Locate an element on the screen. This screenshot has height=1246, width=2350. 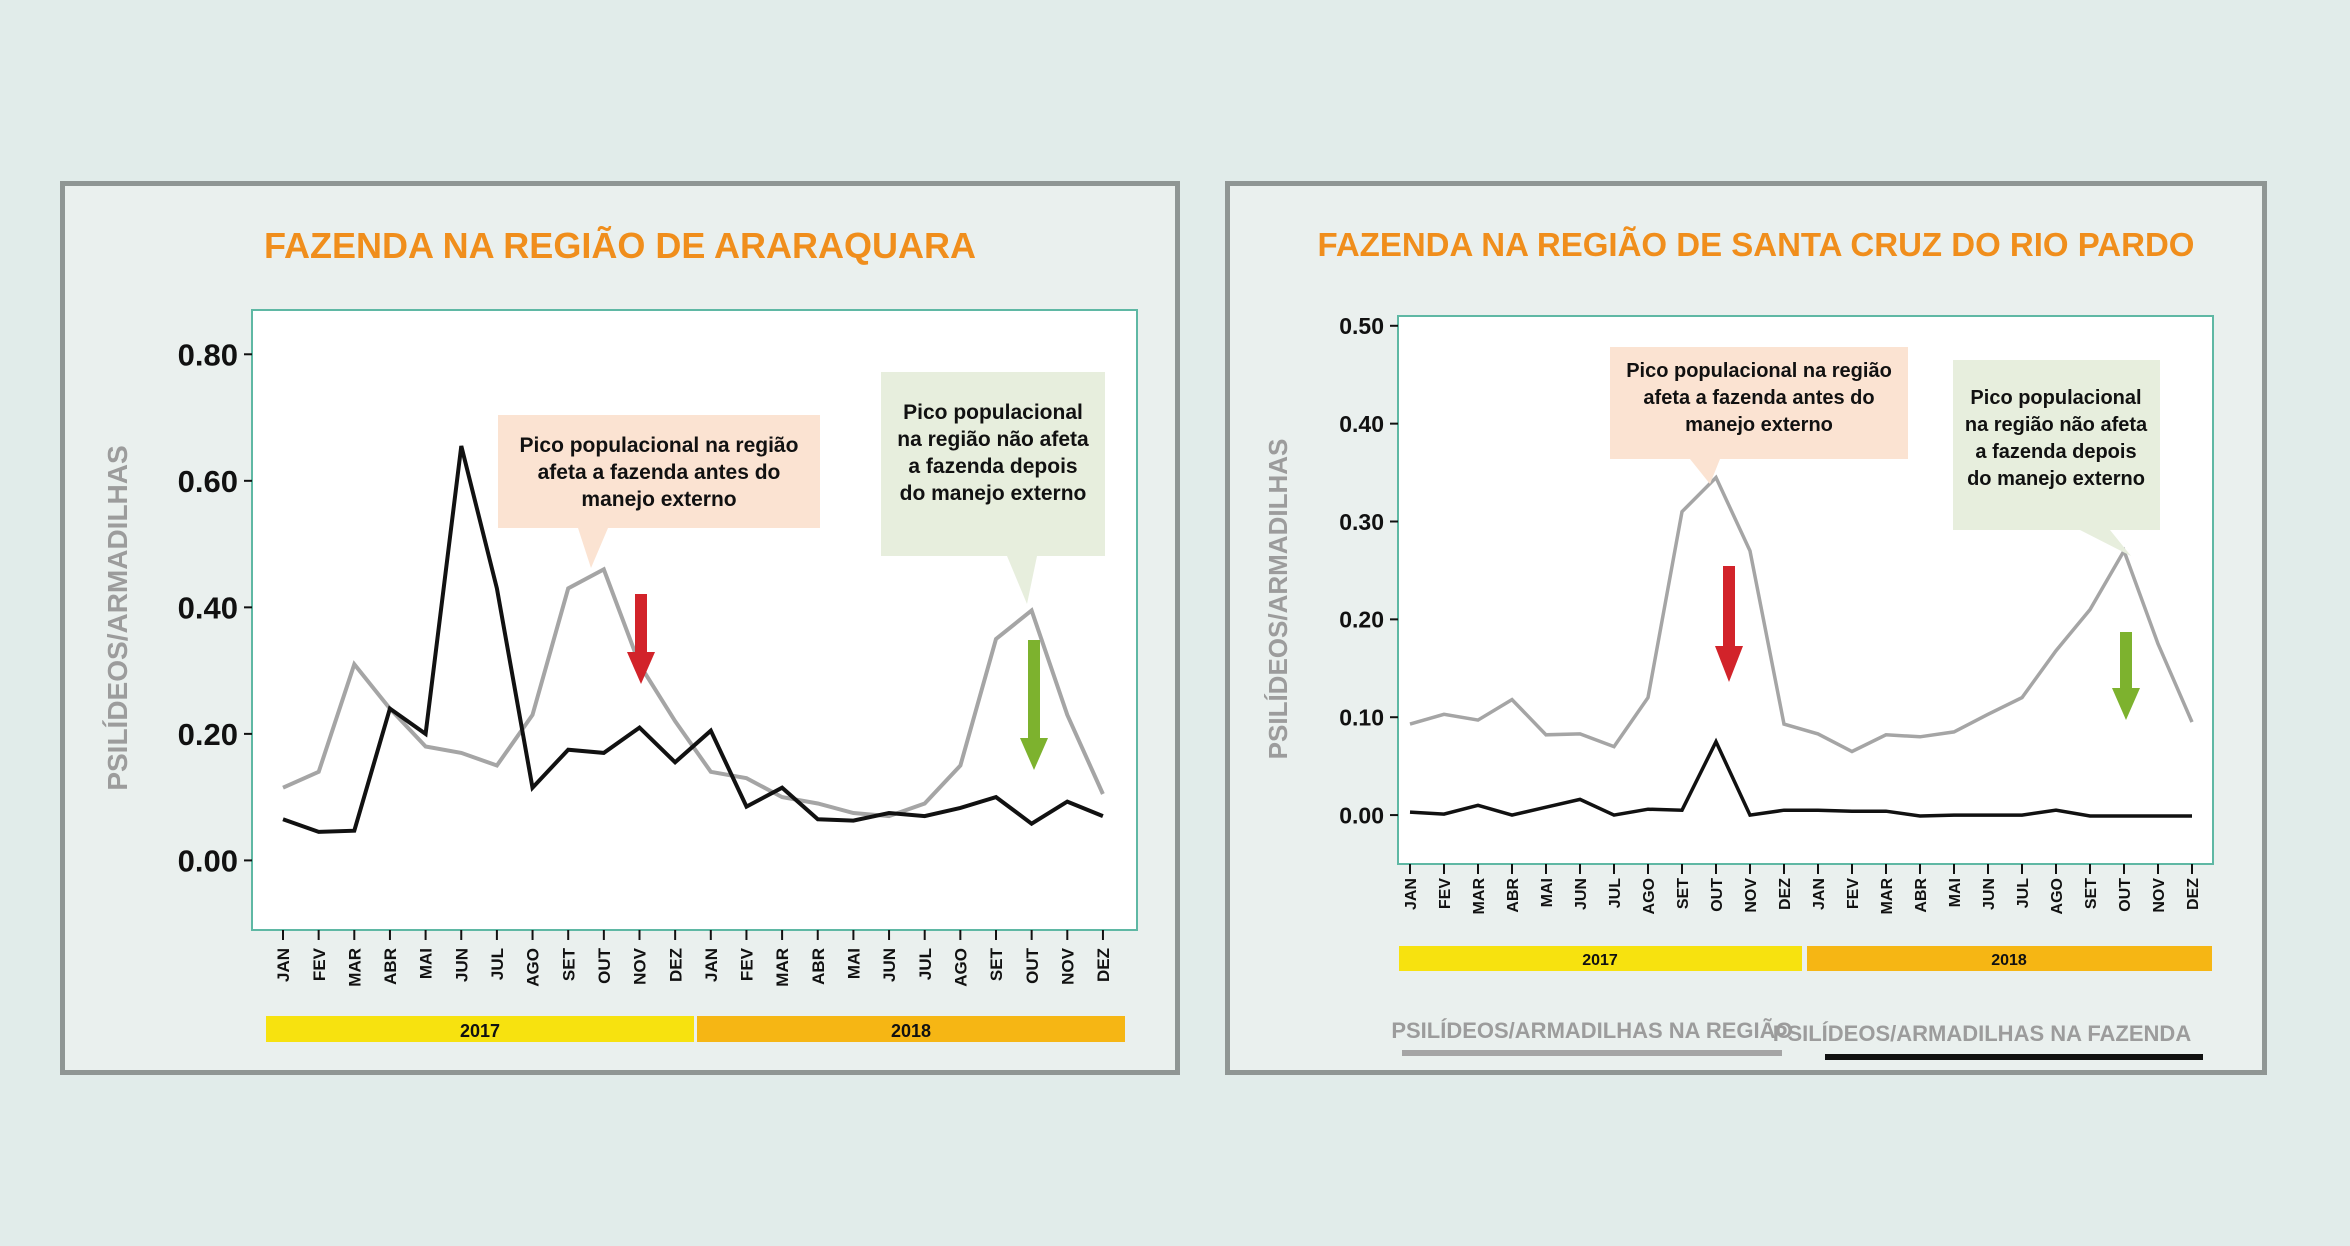
series-line-region is located at coordinates (1801, 614).